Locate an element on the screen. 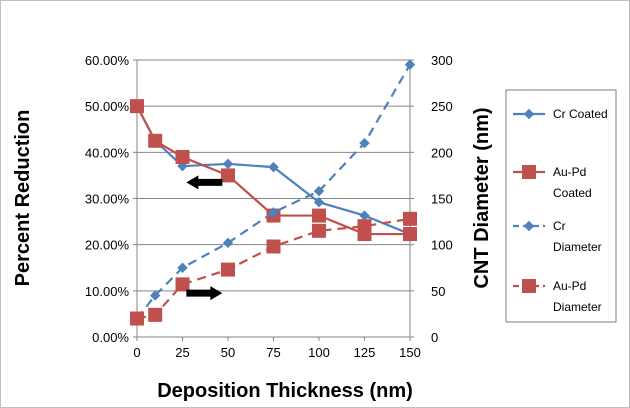 The image size is (630, 408). left-tick-label: 10.00% is located at coordinates (107, 291).